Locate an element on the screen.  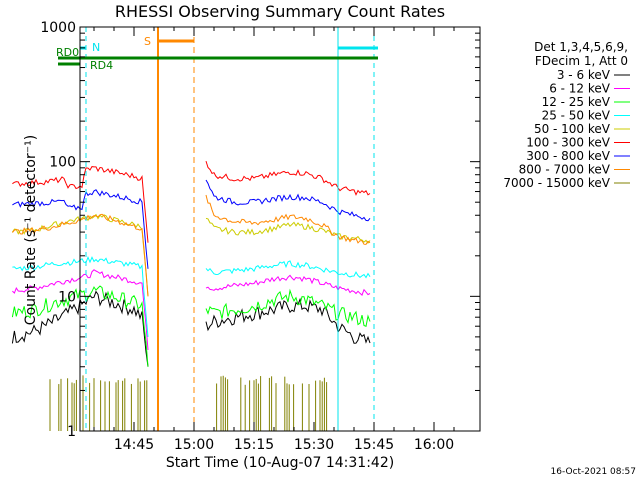
y-tick-label: 10 is located at coordinates (67, 297).